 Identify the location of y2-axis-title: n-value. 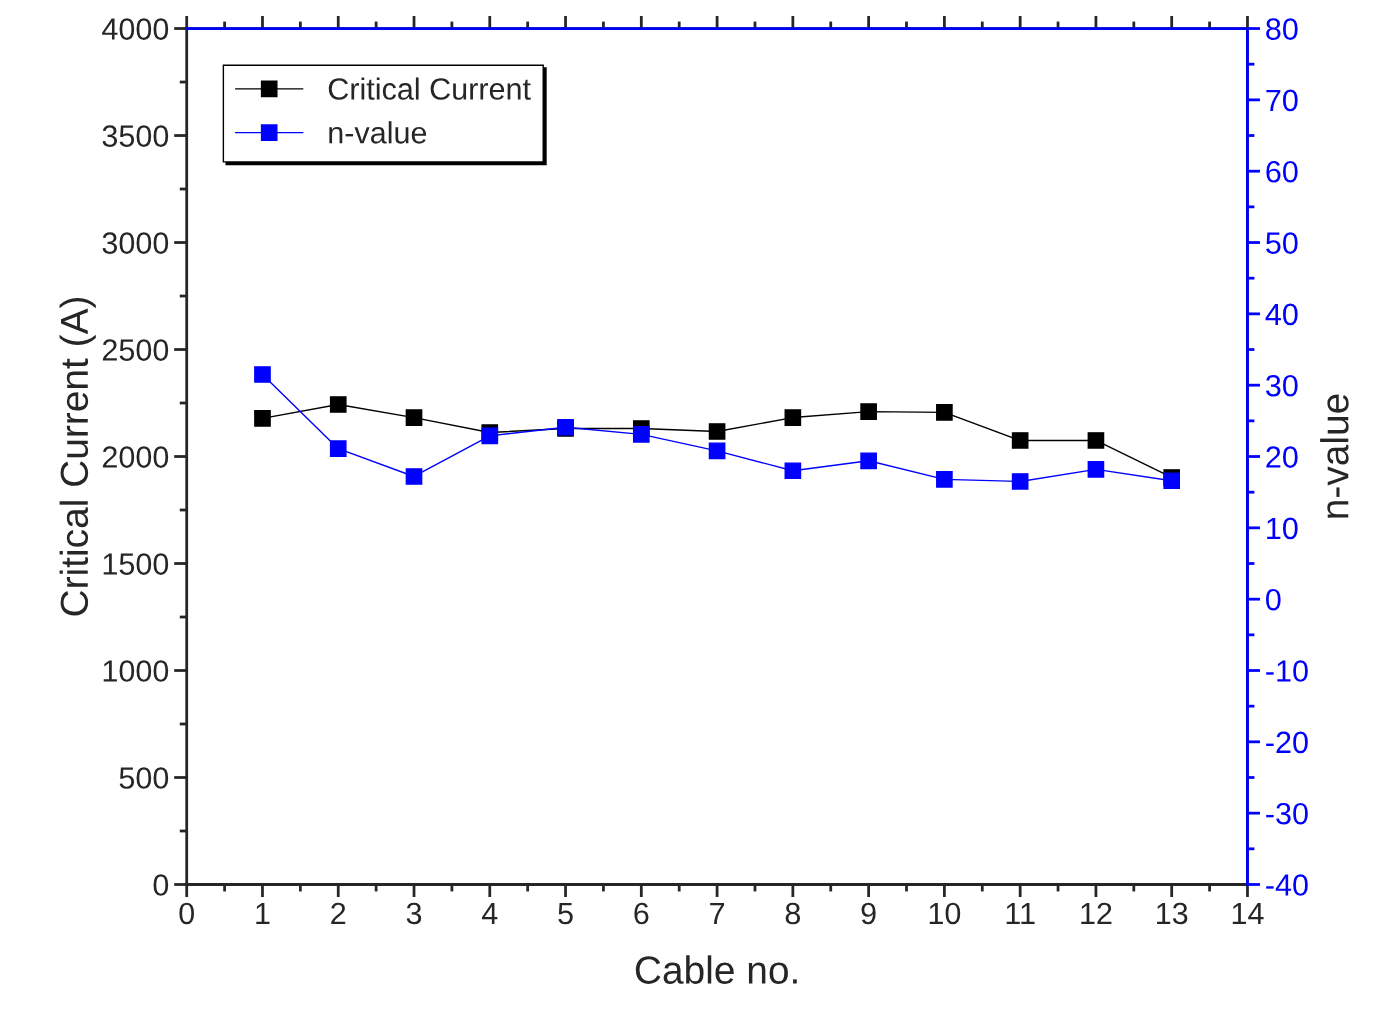
(1334, 456).